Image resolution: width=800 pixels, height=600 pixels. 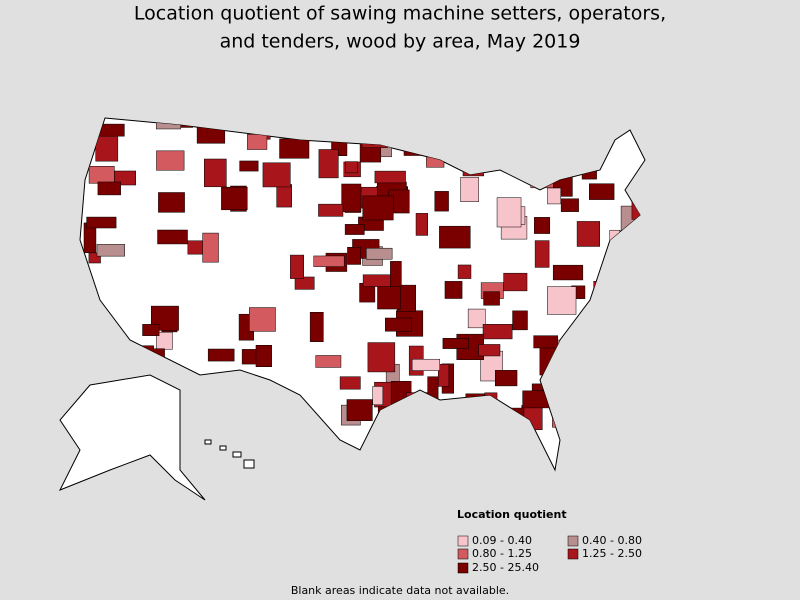 I want to click on legend-label: 2.50 - 25.40, so click(x=505, y=567).